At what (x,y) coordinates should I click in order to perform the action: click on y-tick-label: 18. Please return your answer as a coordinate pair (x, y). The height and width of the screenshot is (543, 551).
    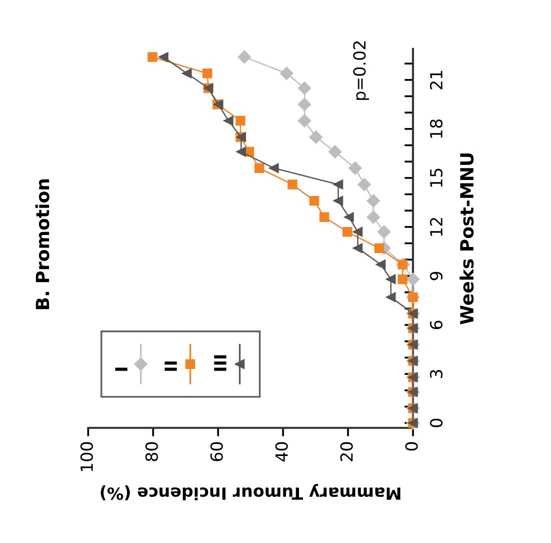
    Looking at the image, I should click on (436, 128).